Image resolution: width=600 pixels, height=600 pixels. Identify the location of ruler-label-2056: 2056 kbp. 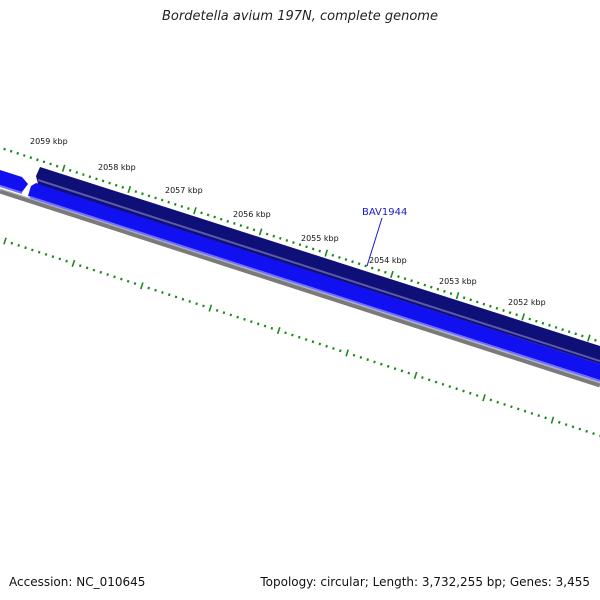
(252, 214).